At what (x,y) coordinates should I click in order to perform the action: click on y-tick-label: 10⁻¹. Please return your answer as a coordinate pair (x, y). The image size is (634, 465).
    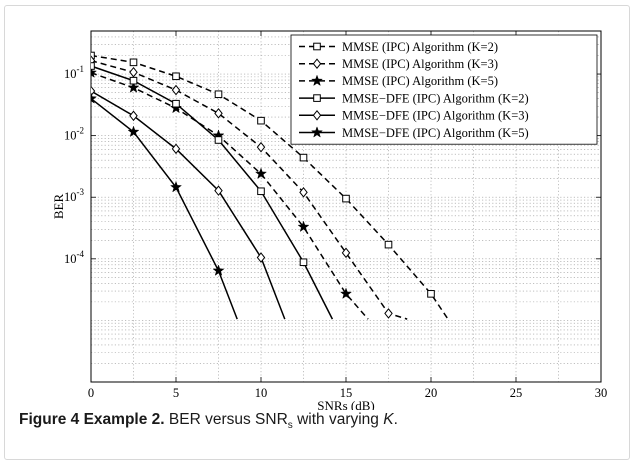
    Looking at the image, I should click on (74, 72).